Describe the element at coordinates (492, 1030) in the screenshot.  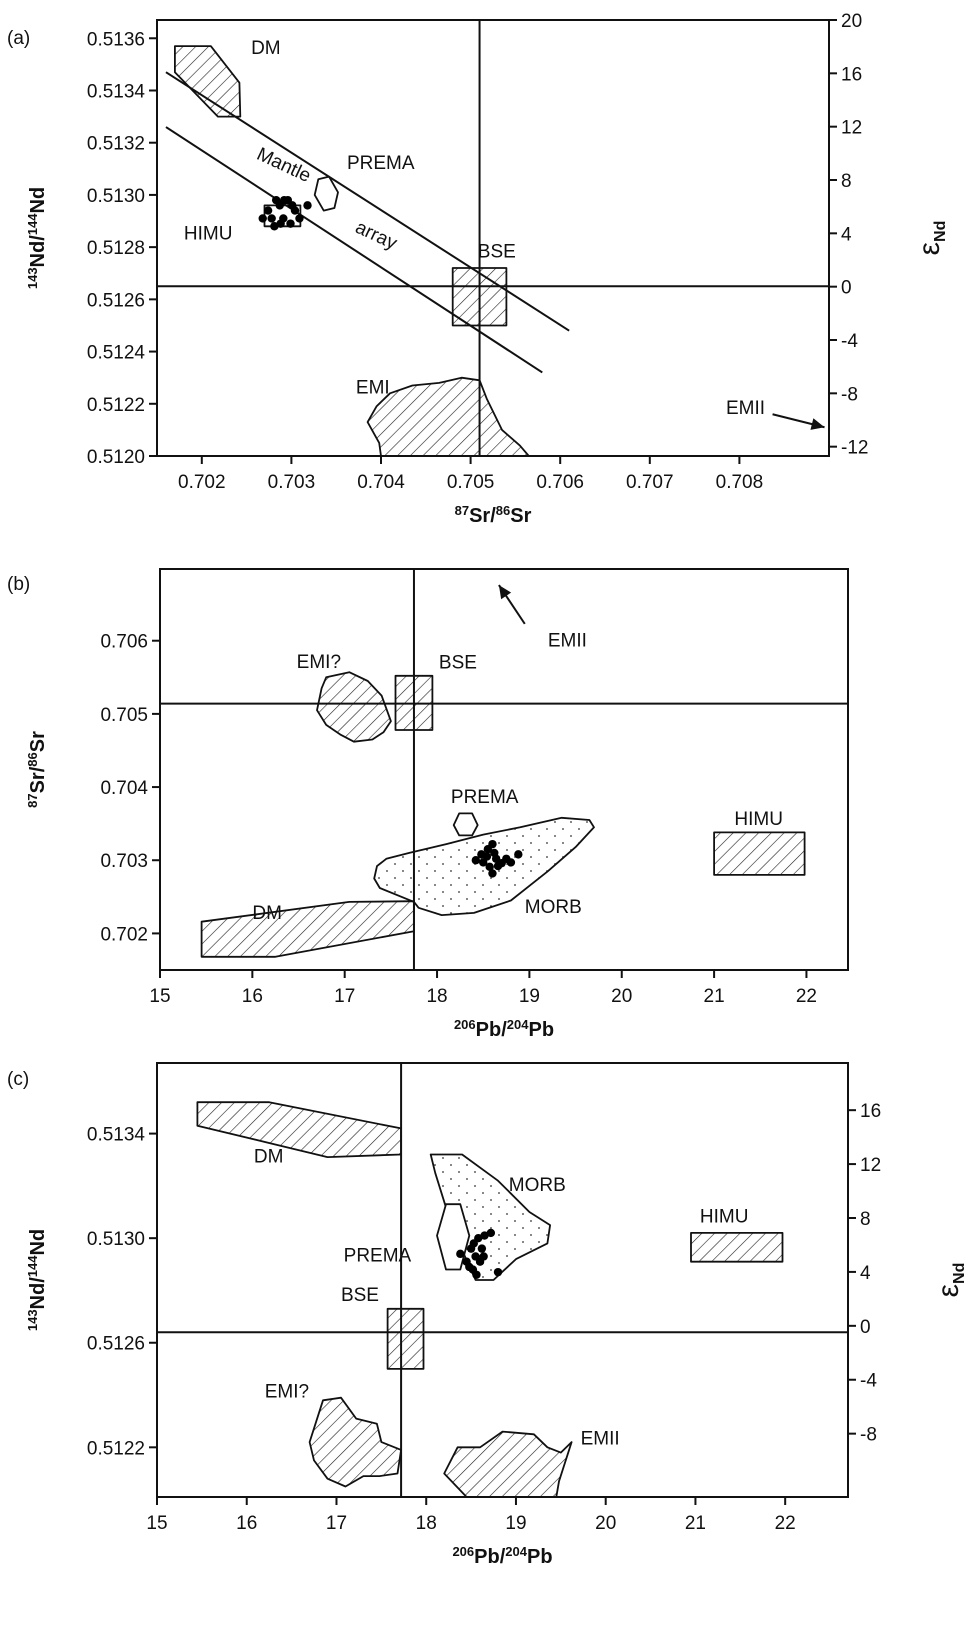
I see `axis-title-text: Pb/` at that location.